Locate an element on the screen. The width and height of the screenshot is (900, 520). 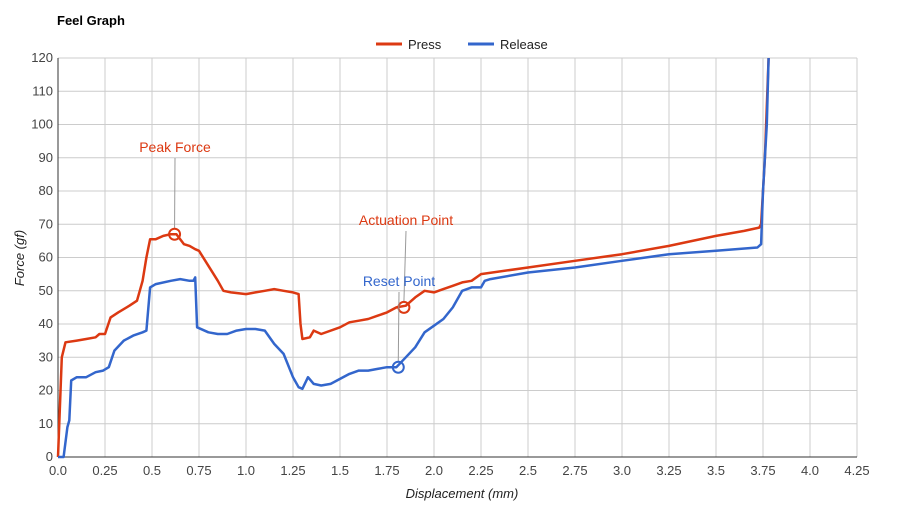
annotation-label: Actuation Point is located at coordinates (406, 220).